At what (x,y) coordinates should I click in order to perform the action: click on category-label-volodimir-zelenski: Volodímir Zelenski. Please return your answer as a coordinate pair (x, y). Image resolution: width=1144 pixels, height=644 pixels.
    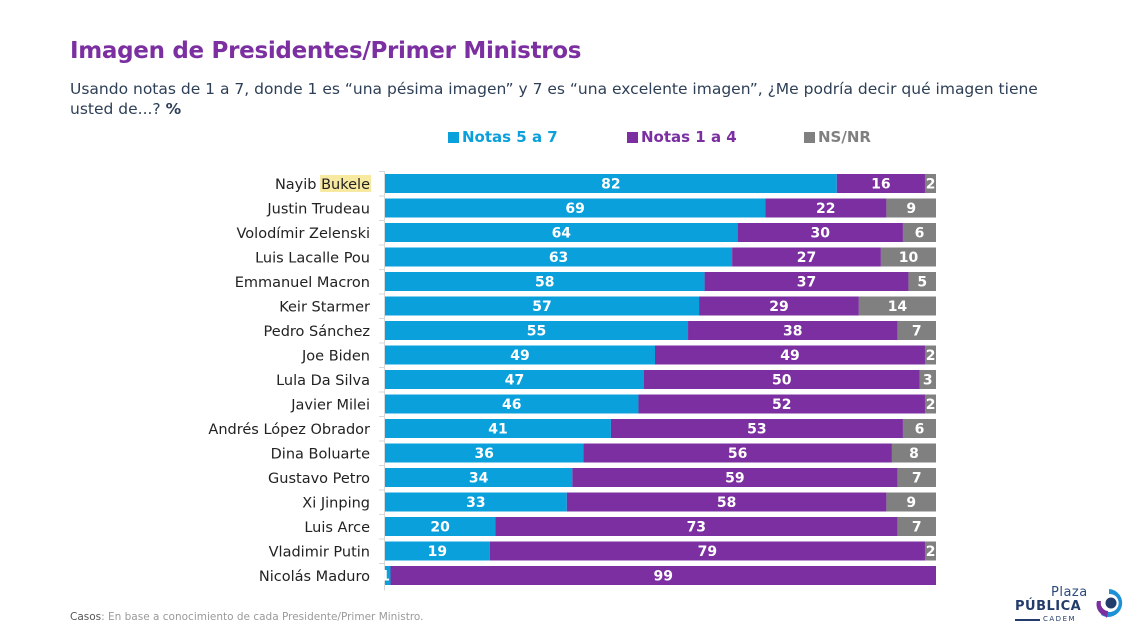
    Looking at the image, I should click on (304, 234).